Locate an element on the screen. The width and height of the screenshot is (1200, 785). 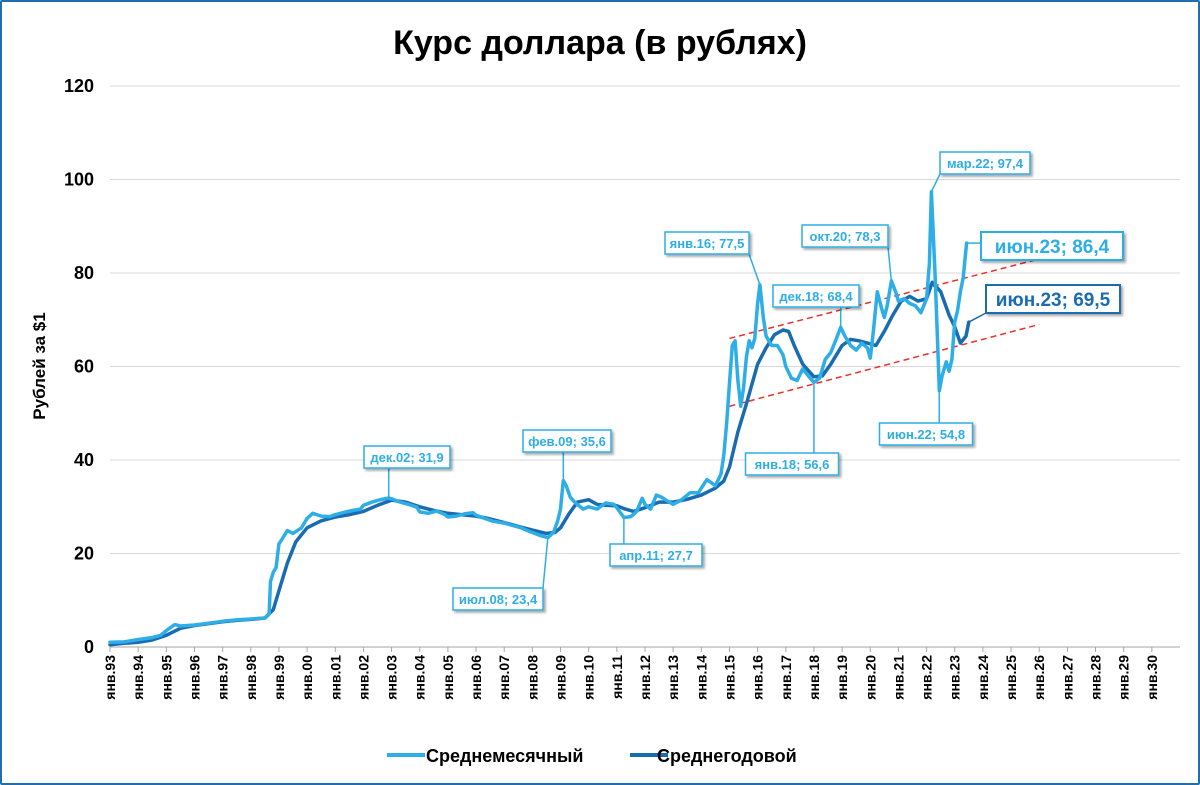
x-tick-label: янв.09 is located at coordinates (561, 677).